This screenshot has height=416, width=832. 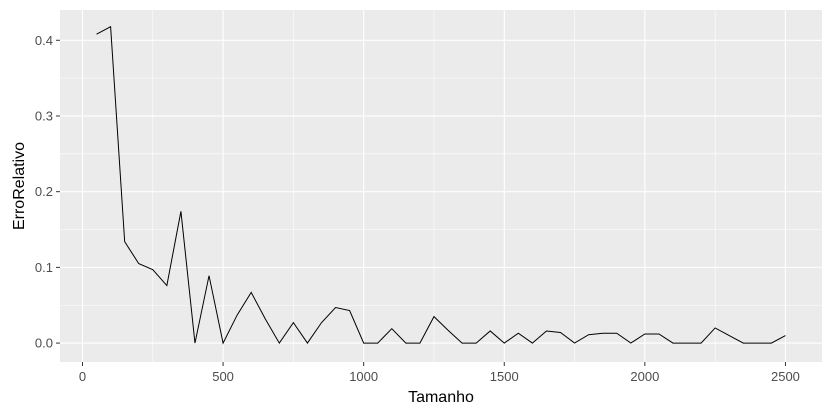 I want to click on y-axis: 0.0 0.1 0.2 0.3 0.4, so click(x=47, y=192).